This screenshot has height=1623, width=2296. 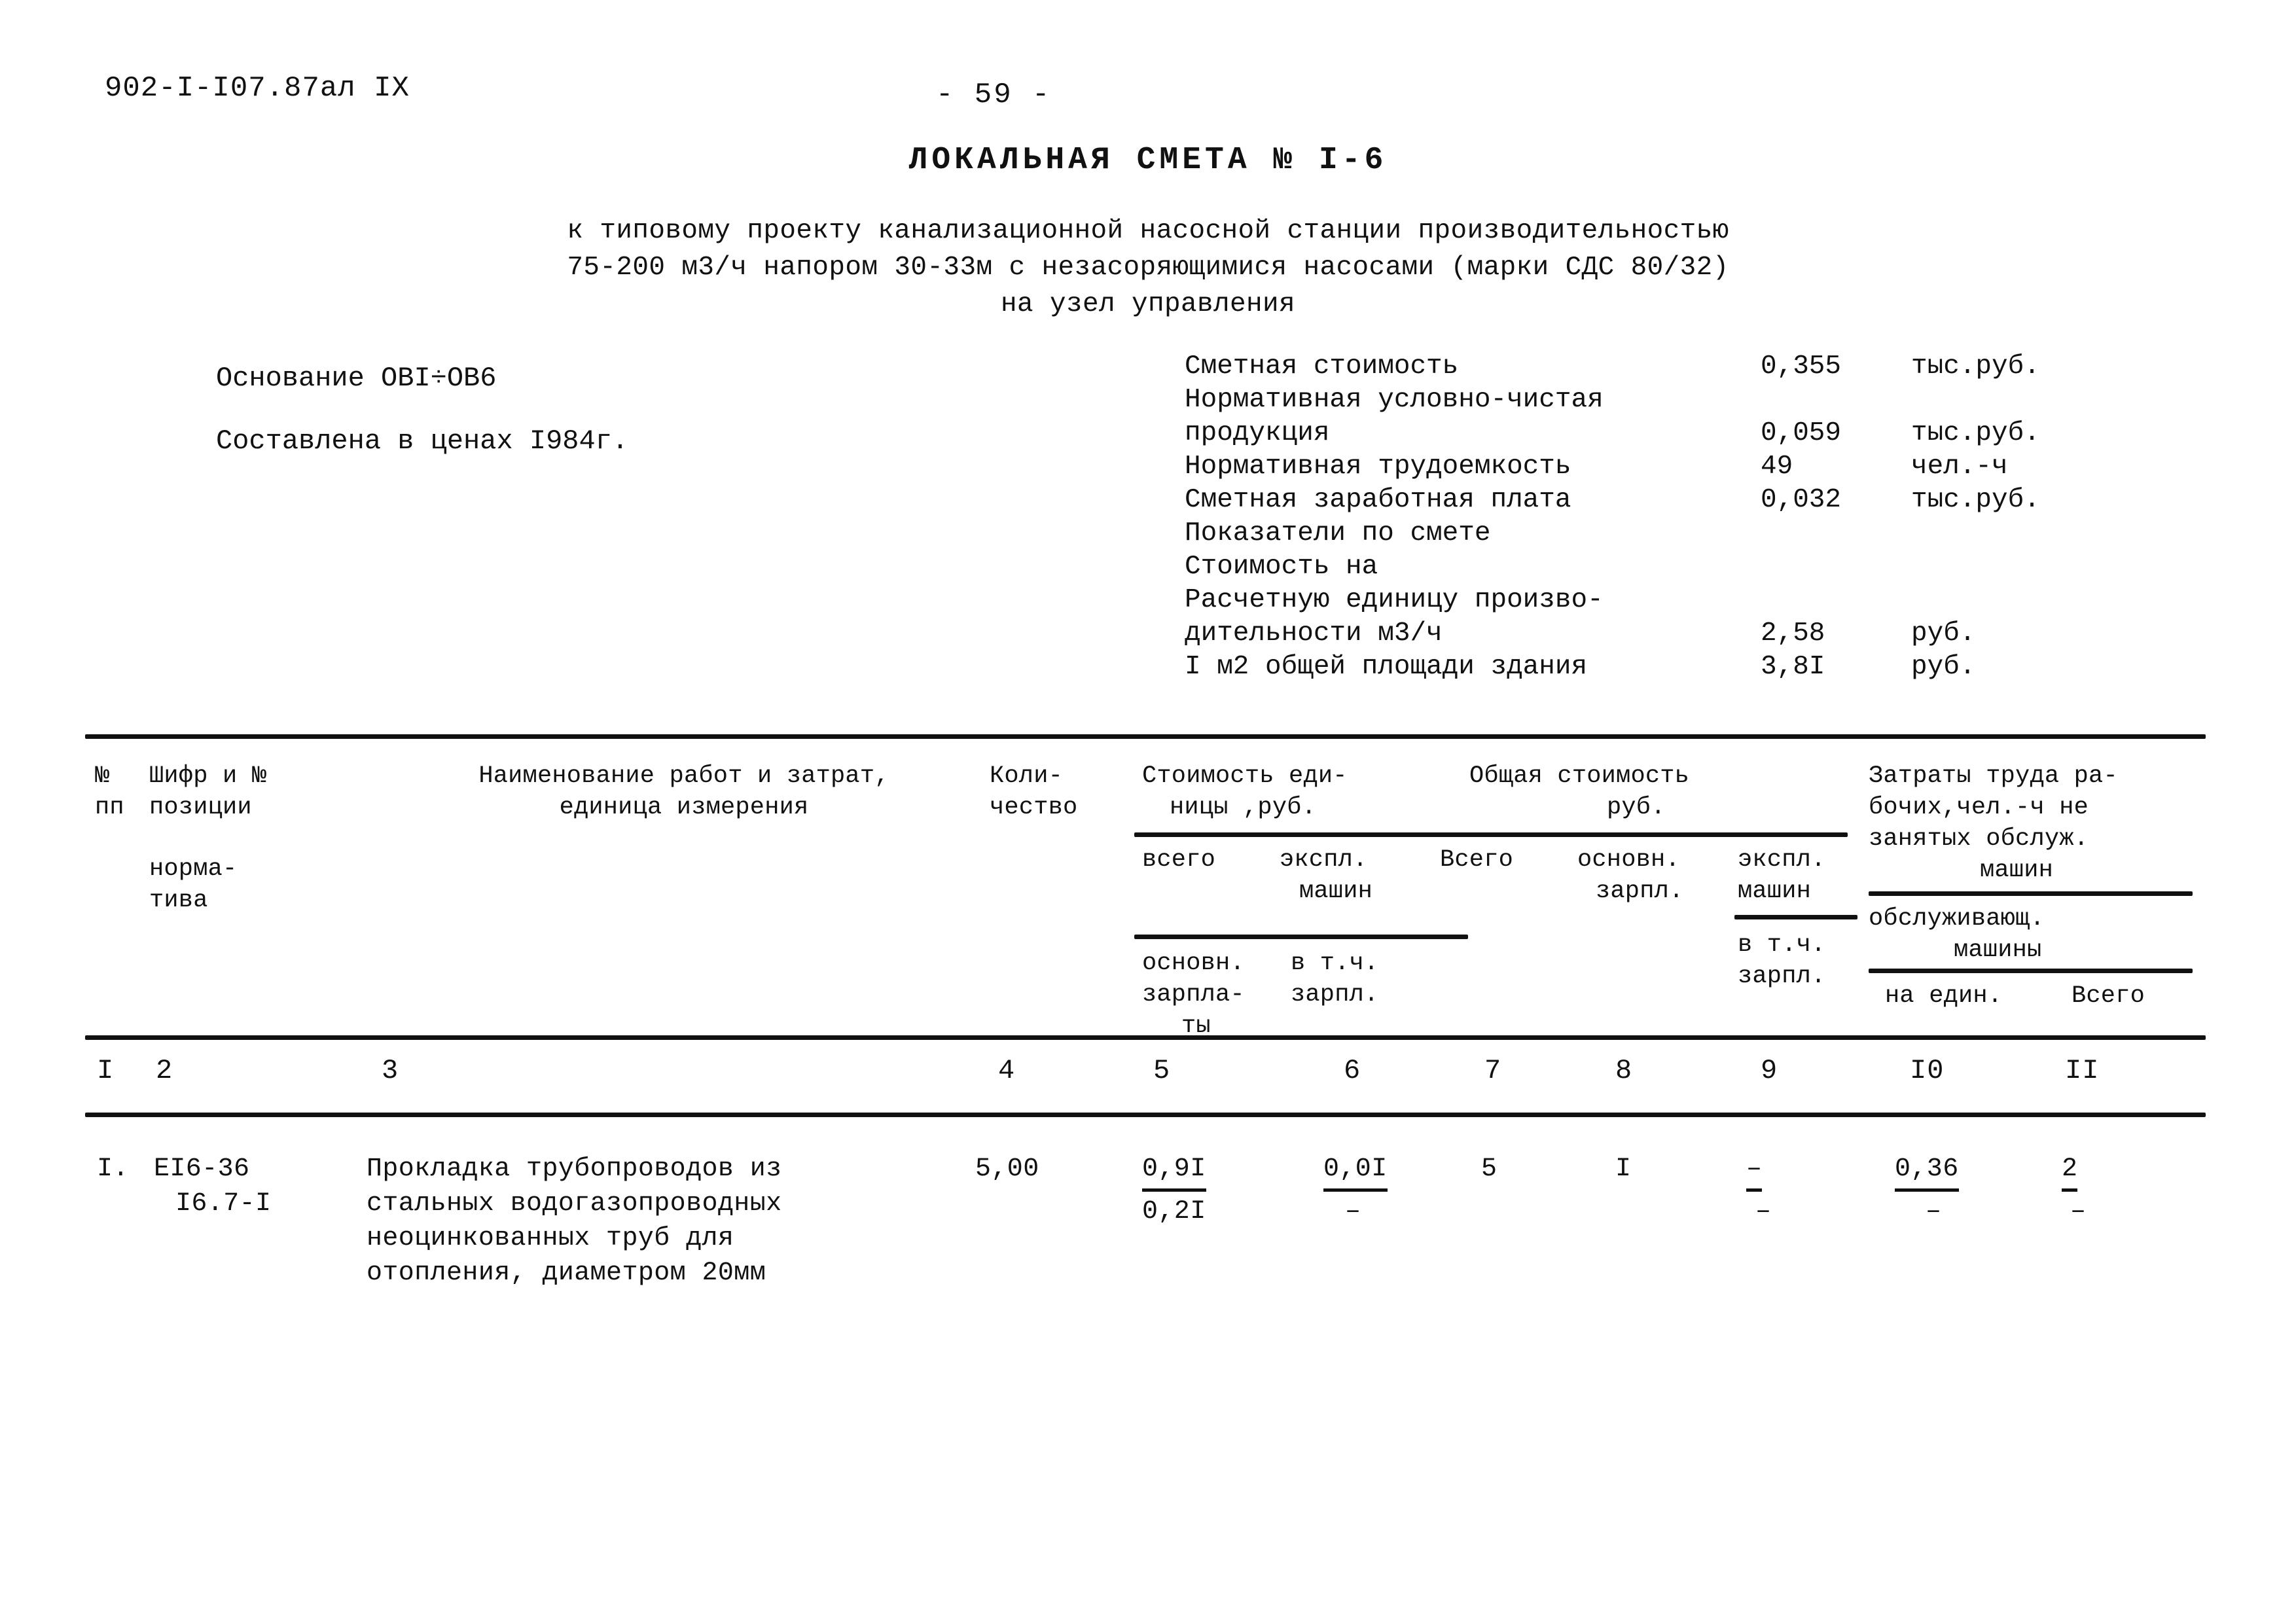 What do you see at coordinates (1352, 1070) in the screenshot?
I see `column-number: 6` at bounding box center [1352, 1070].